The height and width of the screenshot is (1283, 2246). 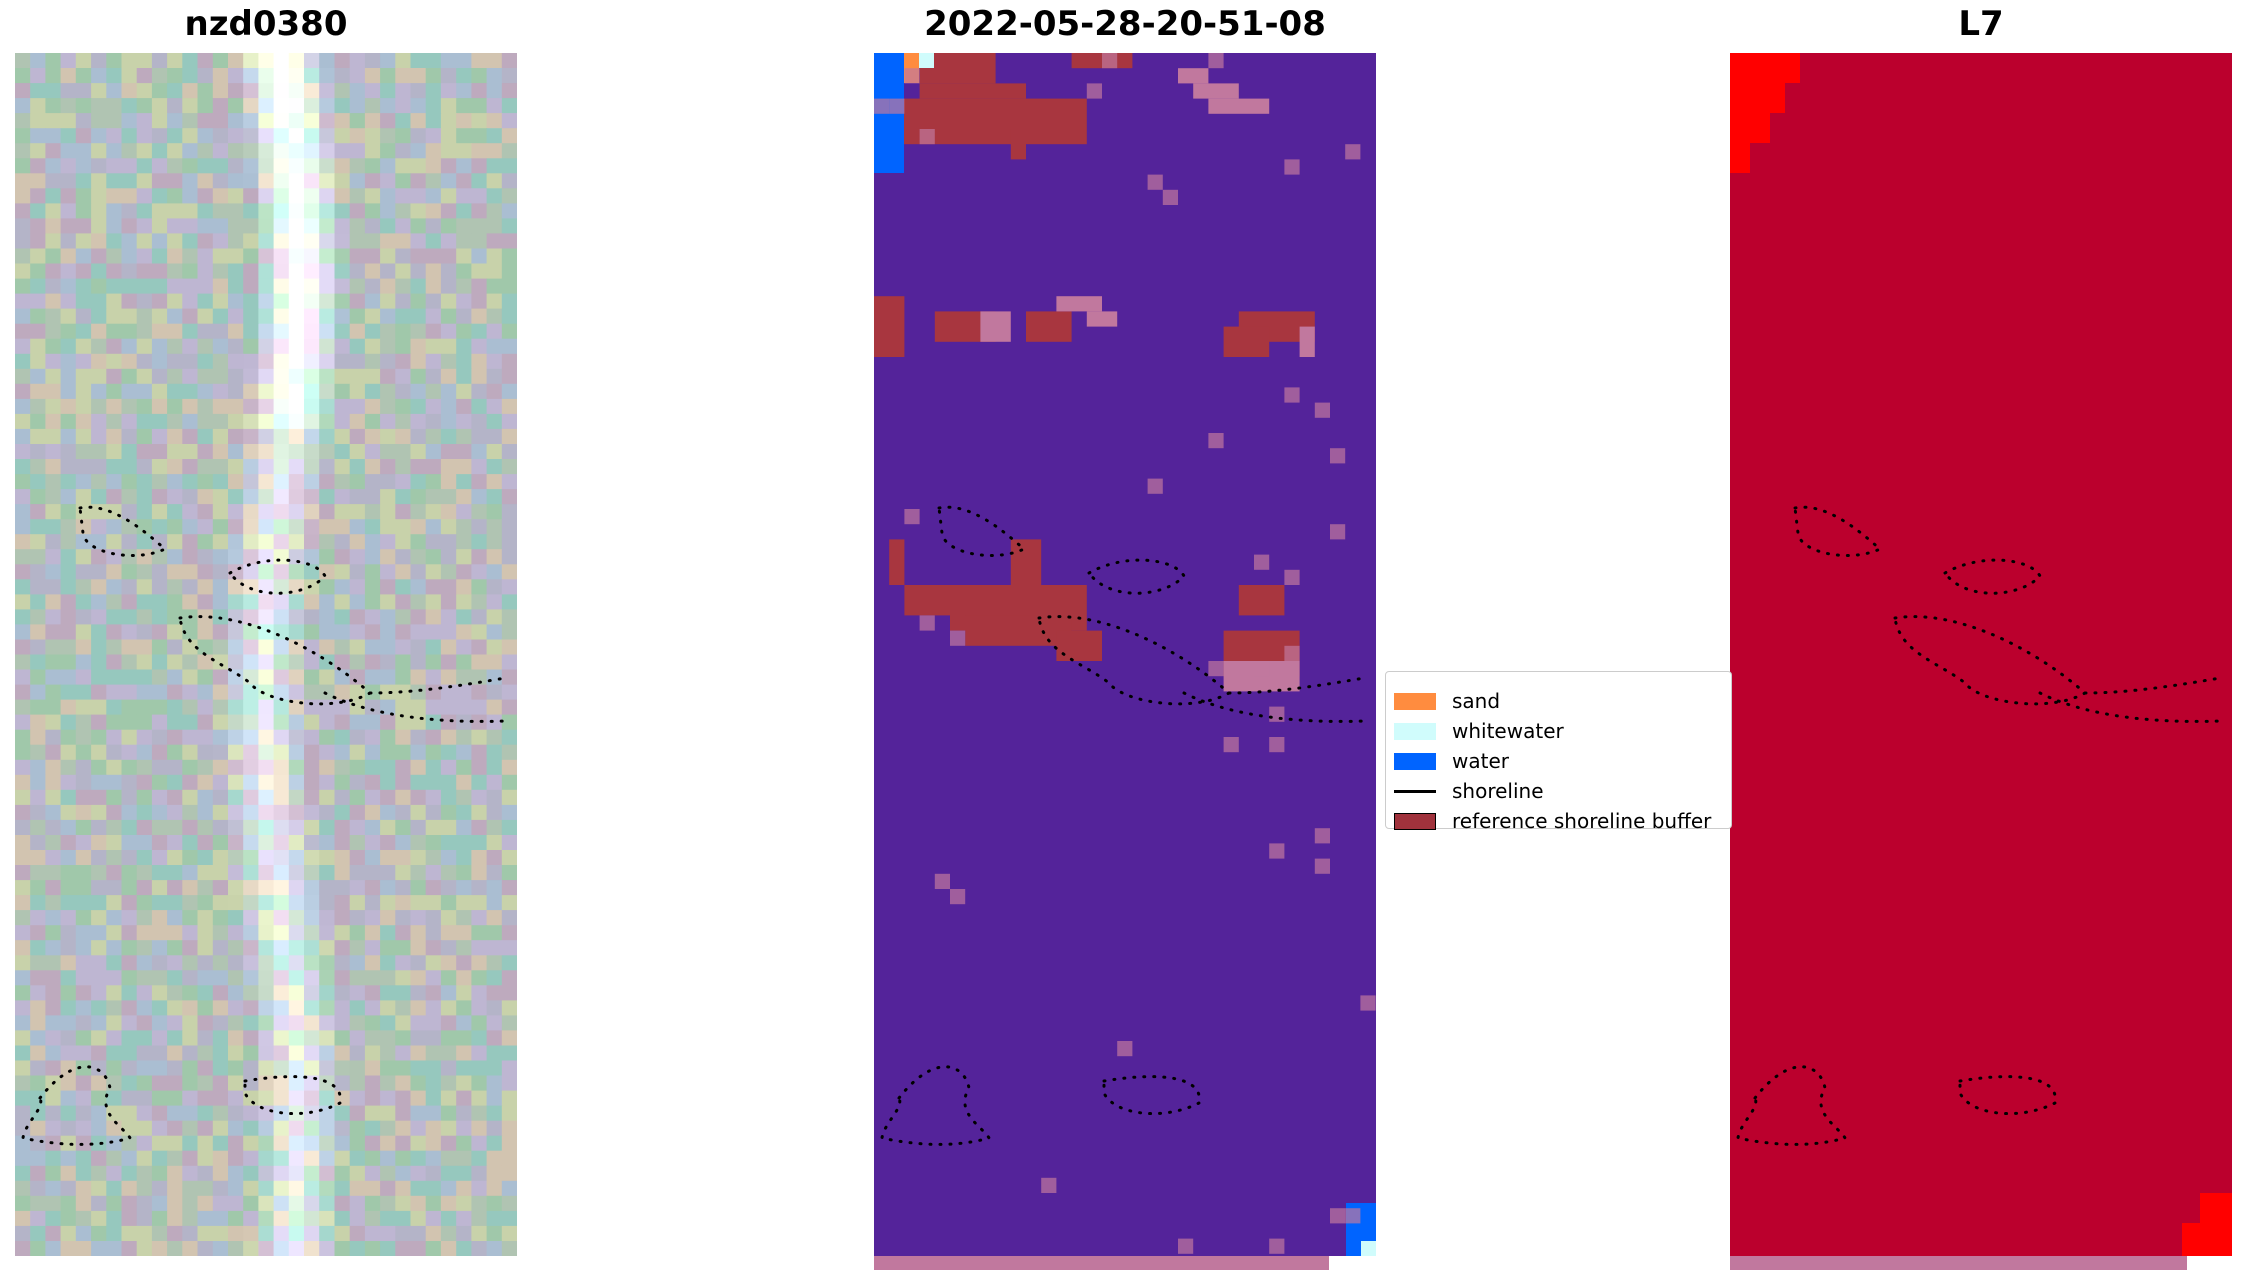 What do you see at coordinates (1415, 761) in the screenshot?
I see `legend-swatch-water` at bounding box center [1415, 761].